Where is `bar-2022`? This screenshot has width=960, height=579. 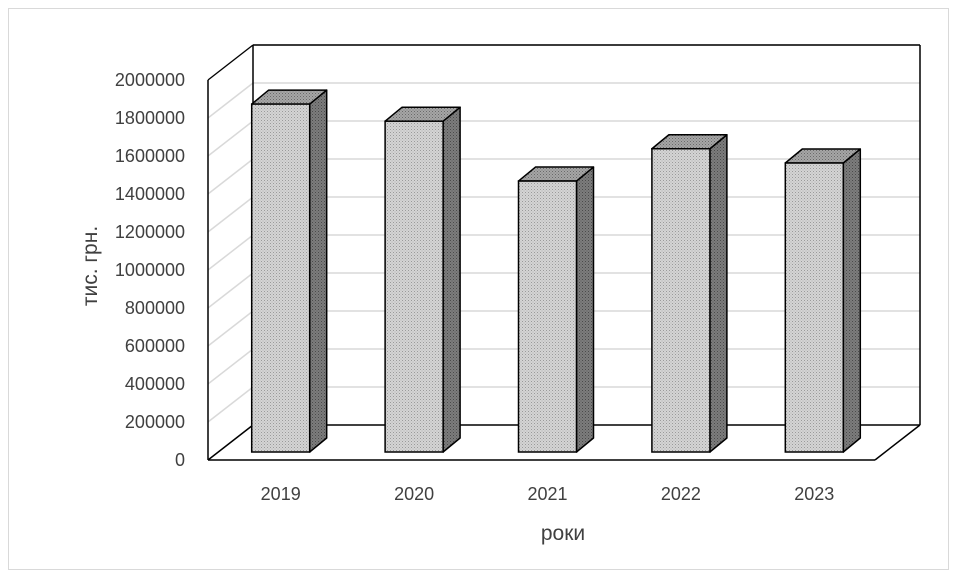 bar-2022 is located at coordinates (689, 293).